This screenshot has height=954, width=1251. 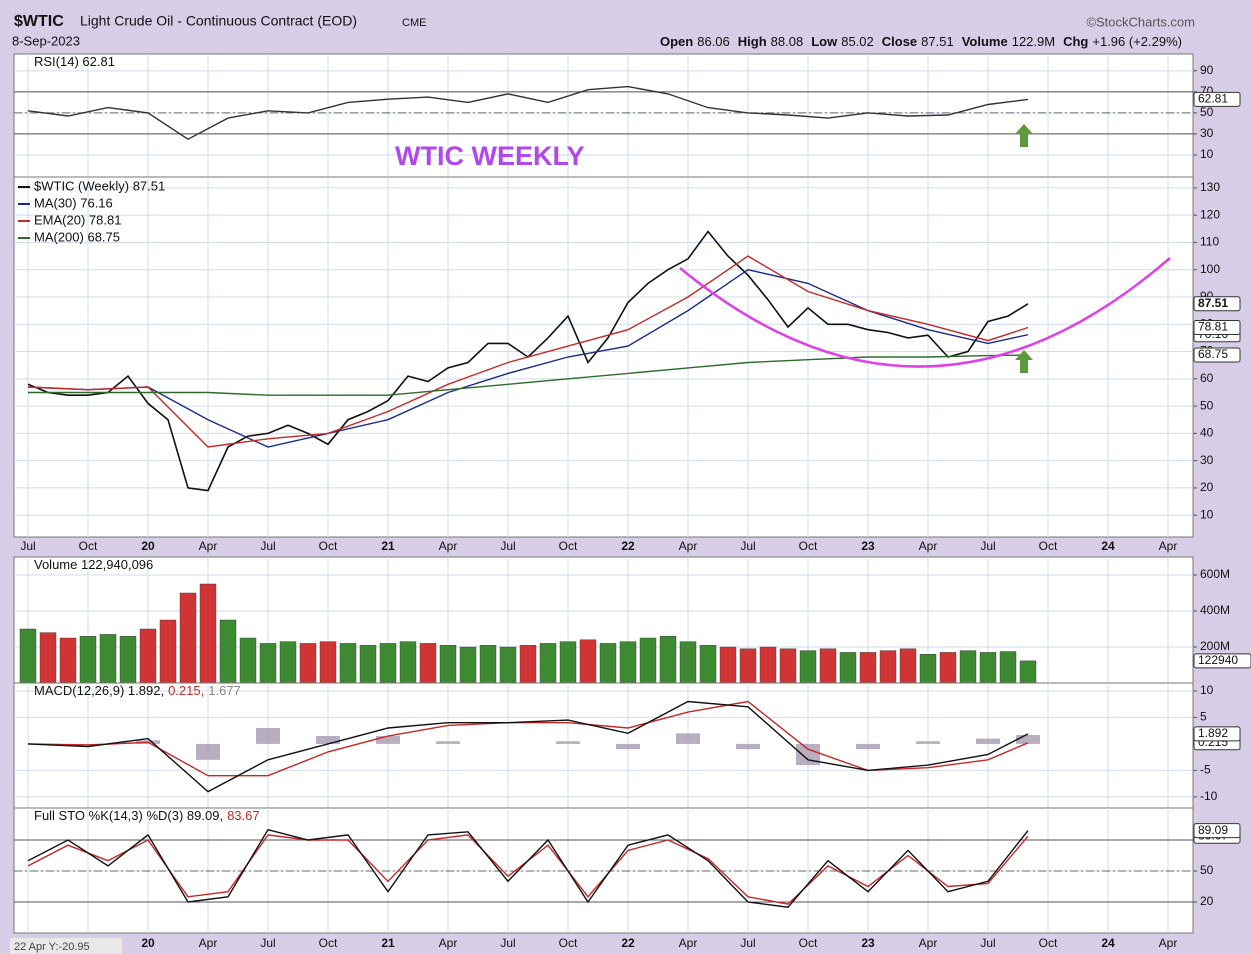 What do you see at coordinates (1213, 327) in the screenshot?
I see `value-tag-label: 78.81` at bounding box center [1213, 327].